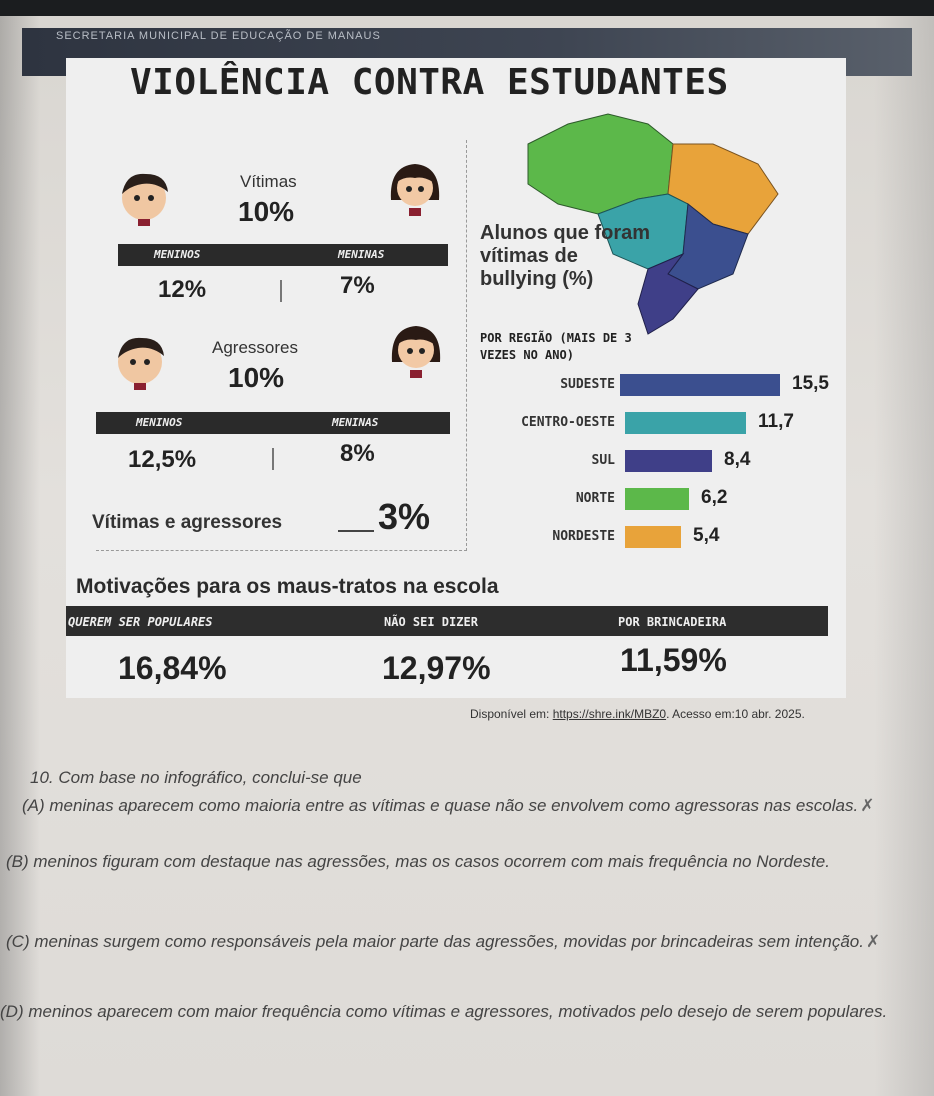 This screenshot has height=1096, width=934. What do you see at coordinates (467, 537) in the screenshot?
I see `region-bar-row: NORDESTE 5,4` at bounding box center [467, 537].